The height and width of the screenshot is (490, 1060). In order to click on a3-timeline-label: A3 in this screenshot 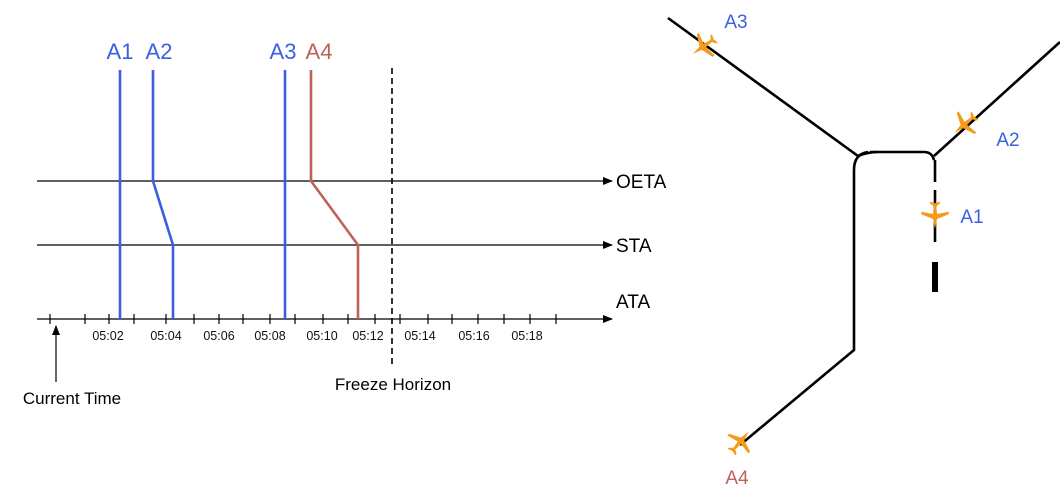, I will do `click(283, 51)`.